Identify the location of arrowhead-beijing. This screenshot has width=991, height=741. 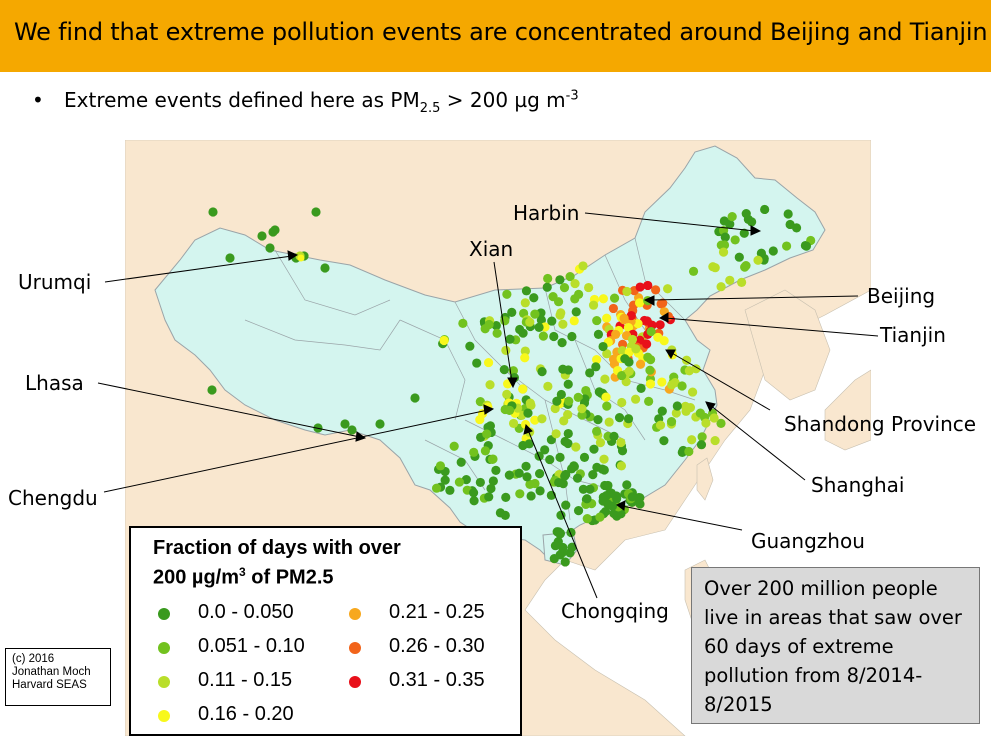
(649, 300).